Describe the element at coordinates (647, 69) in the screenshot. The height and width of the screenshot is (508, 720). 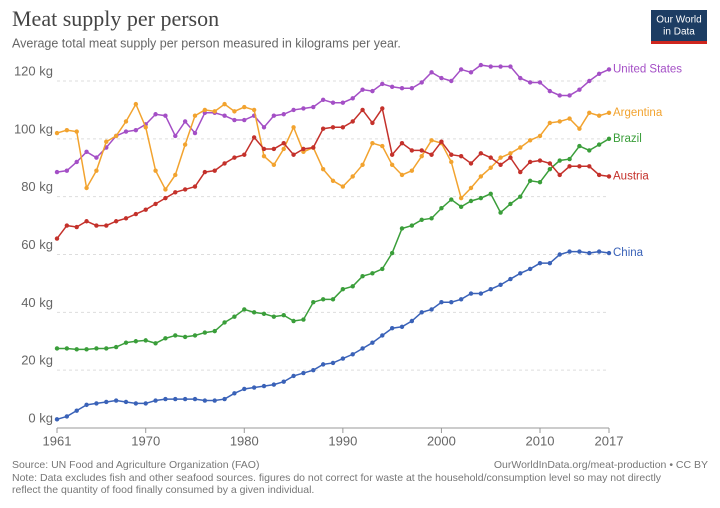
I see `series-label: United States` at that location.